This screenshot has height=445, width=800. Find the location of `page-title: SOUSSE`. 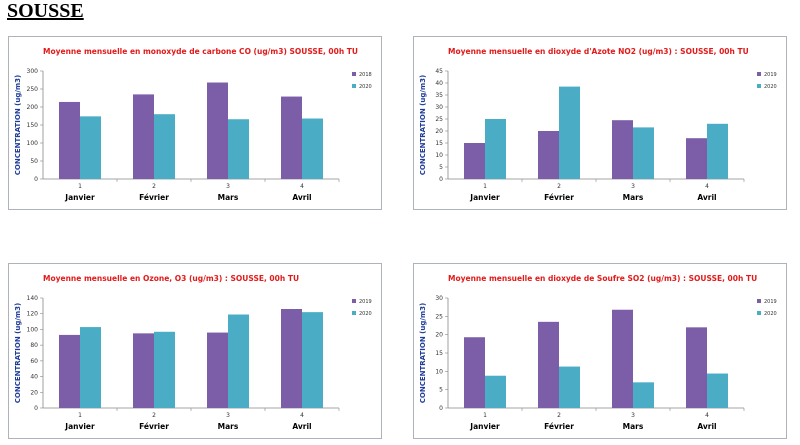

page-title: SOUSSE is located at coordinates (45, 11).